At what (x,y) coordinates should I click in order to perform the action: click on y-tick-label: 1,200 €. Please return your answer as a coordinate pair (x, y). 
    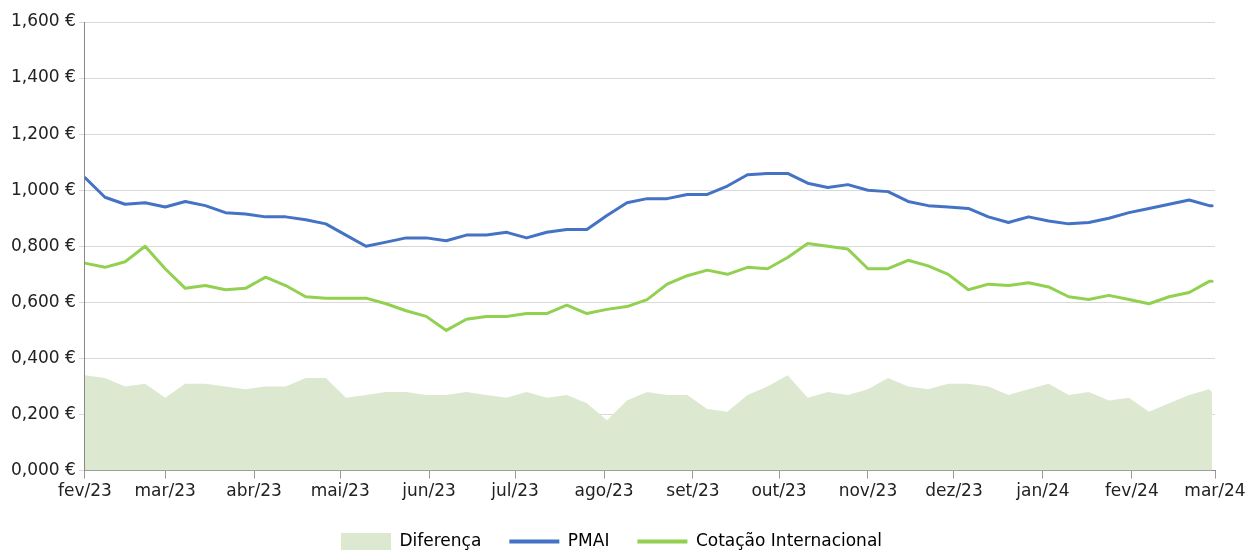
    Looking at the image, I should click on (43, 132).